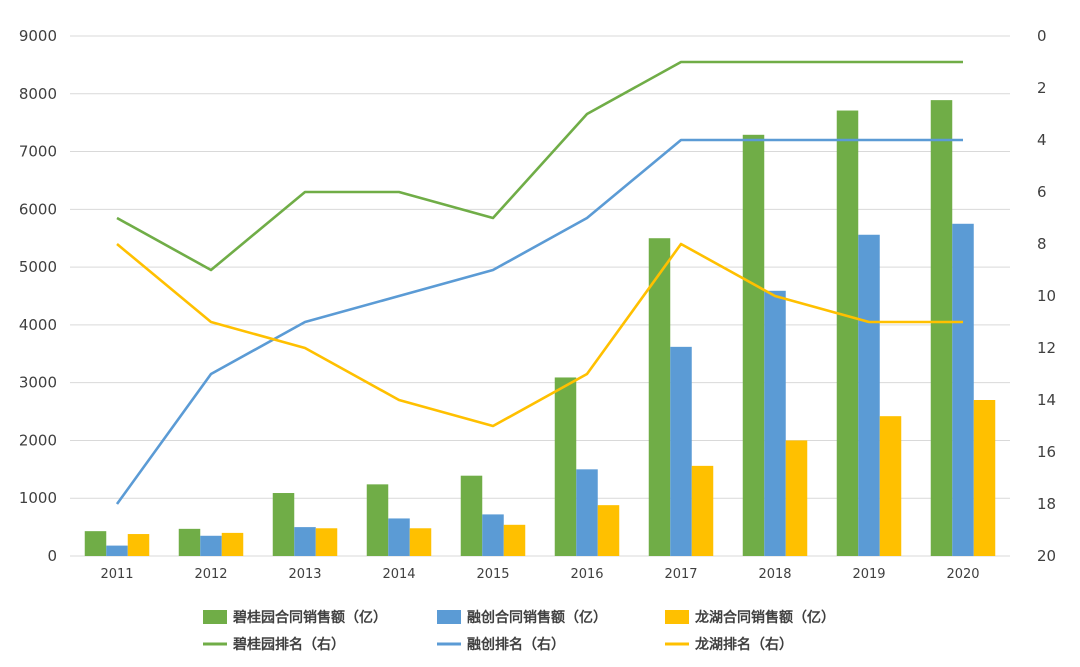  I want to click on legend-item: 融创合同销售额（亿）, so click(522, 617).